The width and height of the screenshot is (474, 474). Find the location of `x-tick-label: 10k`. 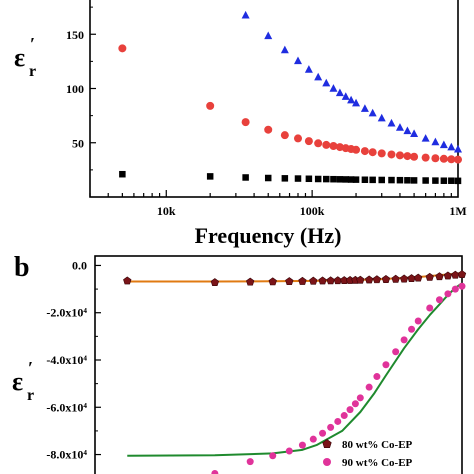

x-tick-label: 10k is located at coordinates (166, 211).